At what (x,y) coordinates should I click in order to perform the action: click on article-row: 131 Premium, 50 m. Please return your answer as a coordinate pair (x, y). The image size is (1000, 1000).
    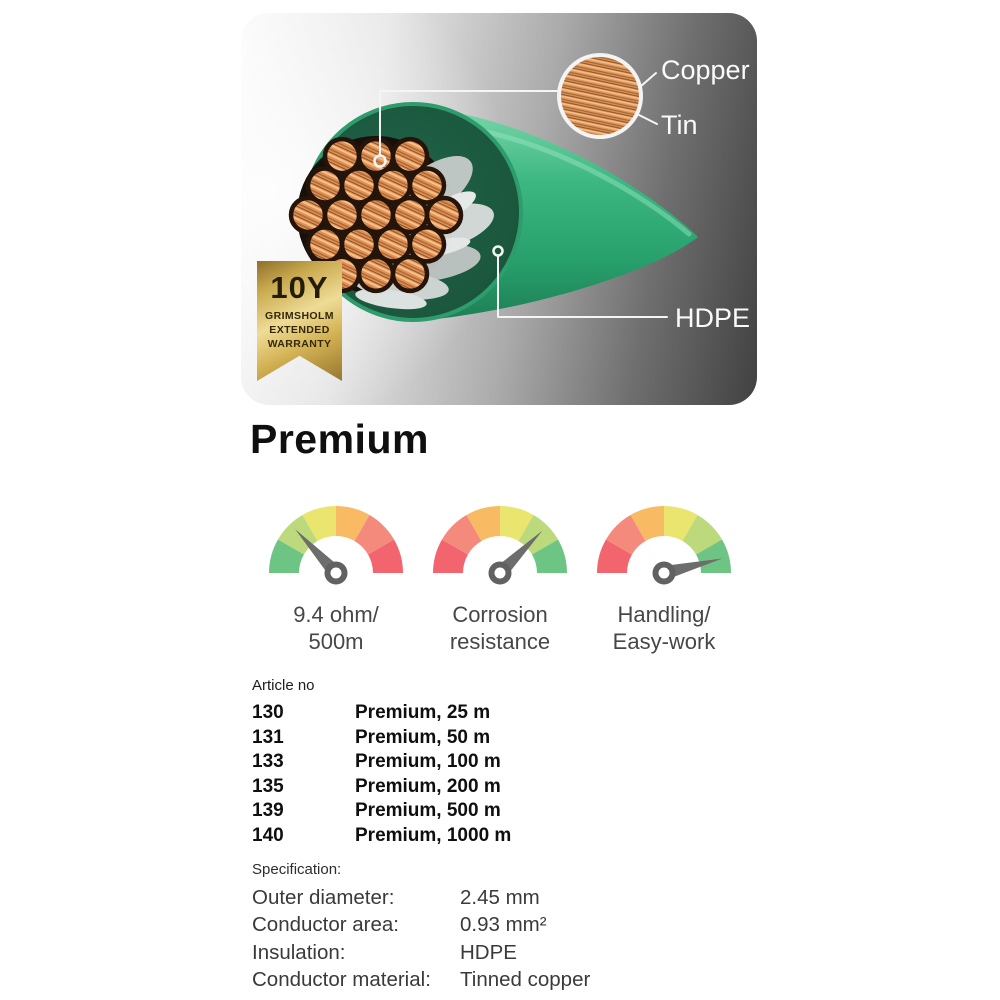
    Looking at the image, I should click on (381, 738).